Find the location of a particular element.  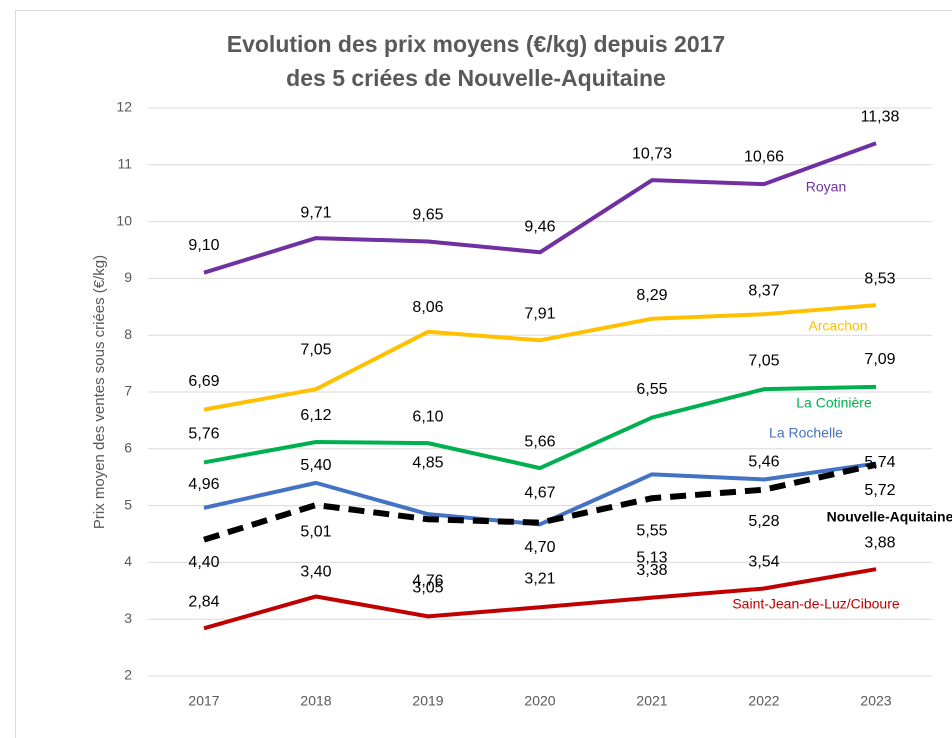

value-label: 5,66 is located at coordinates (539, 441).